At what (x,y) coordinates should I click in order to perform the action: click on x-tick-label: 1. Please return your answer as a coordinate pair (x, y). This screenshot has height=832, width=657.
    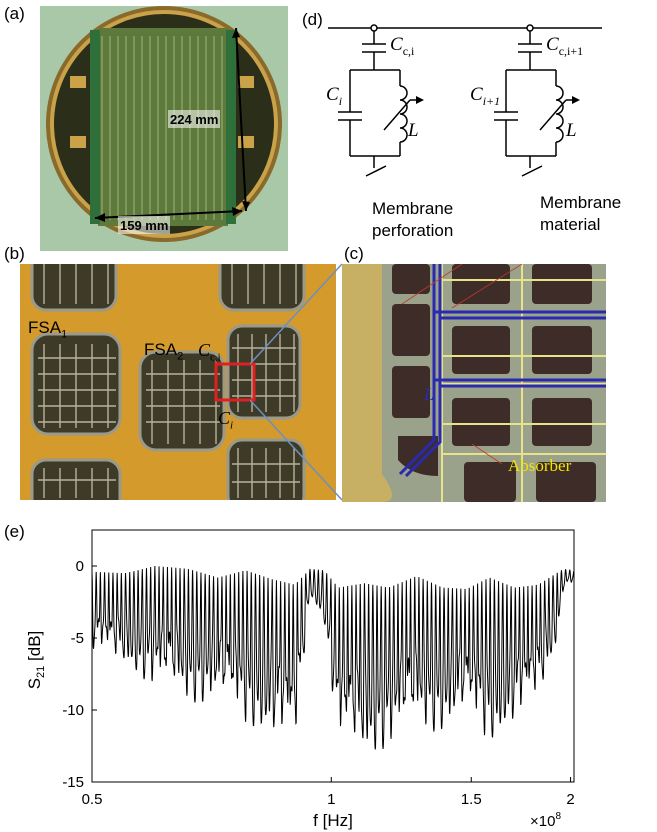
    Looking at the image, I should click on (331, 799).